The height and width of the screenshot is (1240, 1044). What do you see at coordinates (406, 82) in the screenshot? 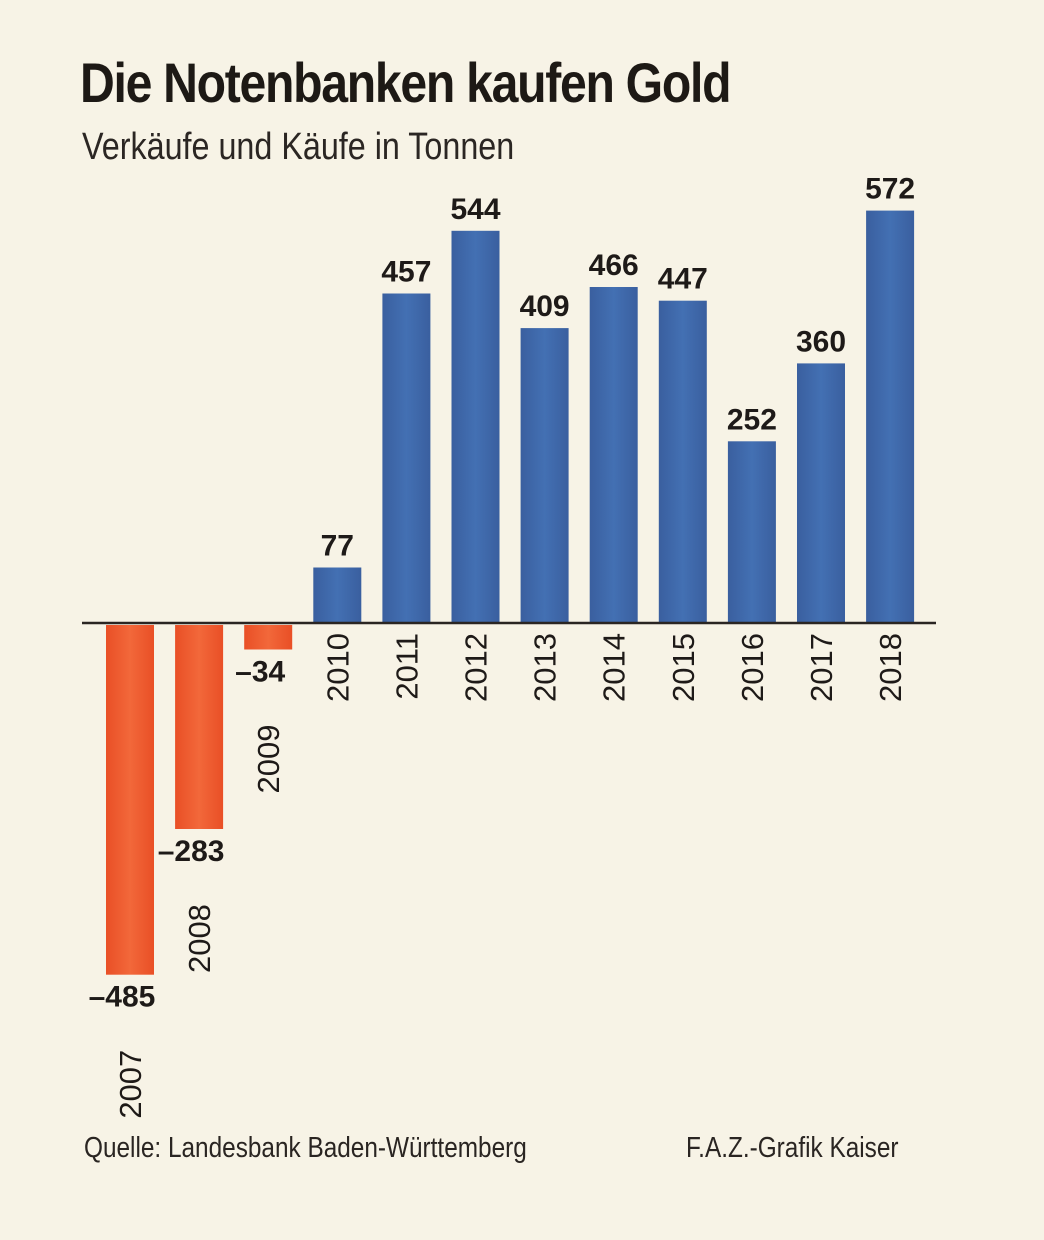
I see `chart-title: Die Notenbanken kaufen Gold` at bounding box center [406, 82].